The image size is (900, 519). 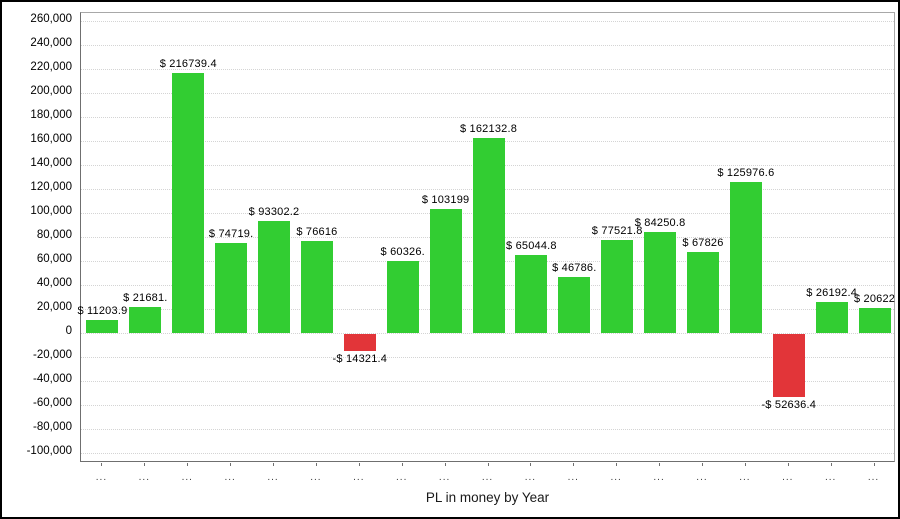 I want to click on y-axis-tick-label: -40,000, so click(x=52, y=379).